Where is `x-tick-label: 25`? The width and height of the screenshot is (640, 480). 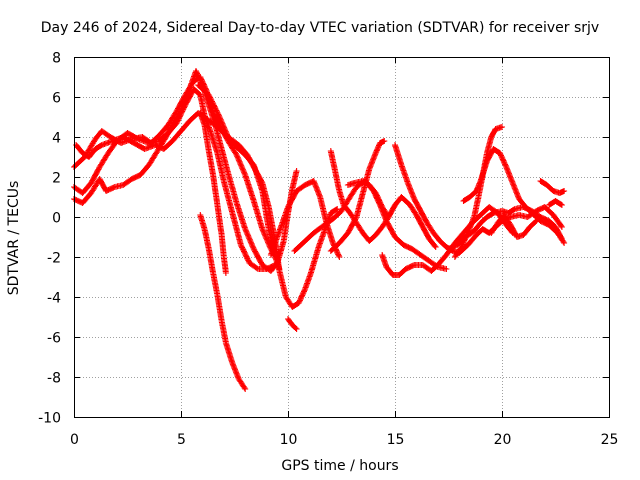
x-tick-label: 25 is located at coordinates (610, 440).